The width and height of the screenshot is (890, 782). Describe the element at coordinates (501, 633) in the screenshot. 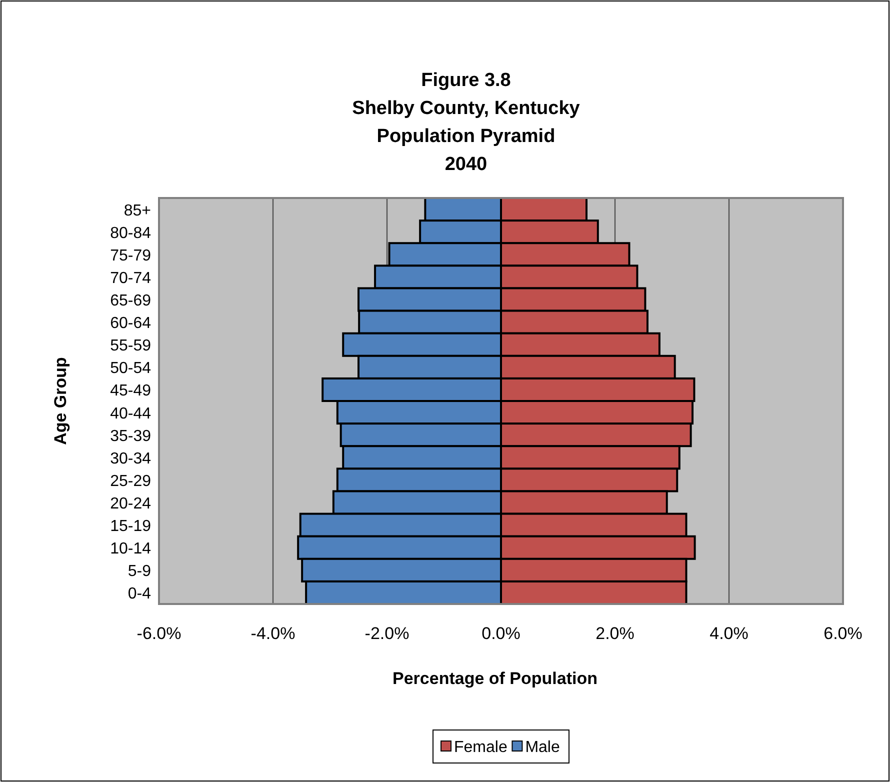

I see `x-tick-label: 0.0%` at that location.